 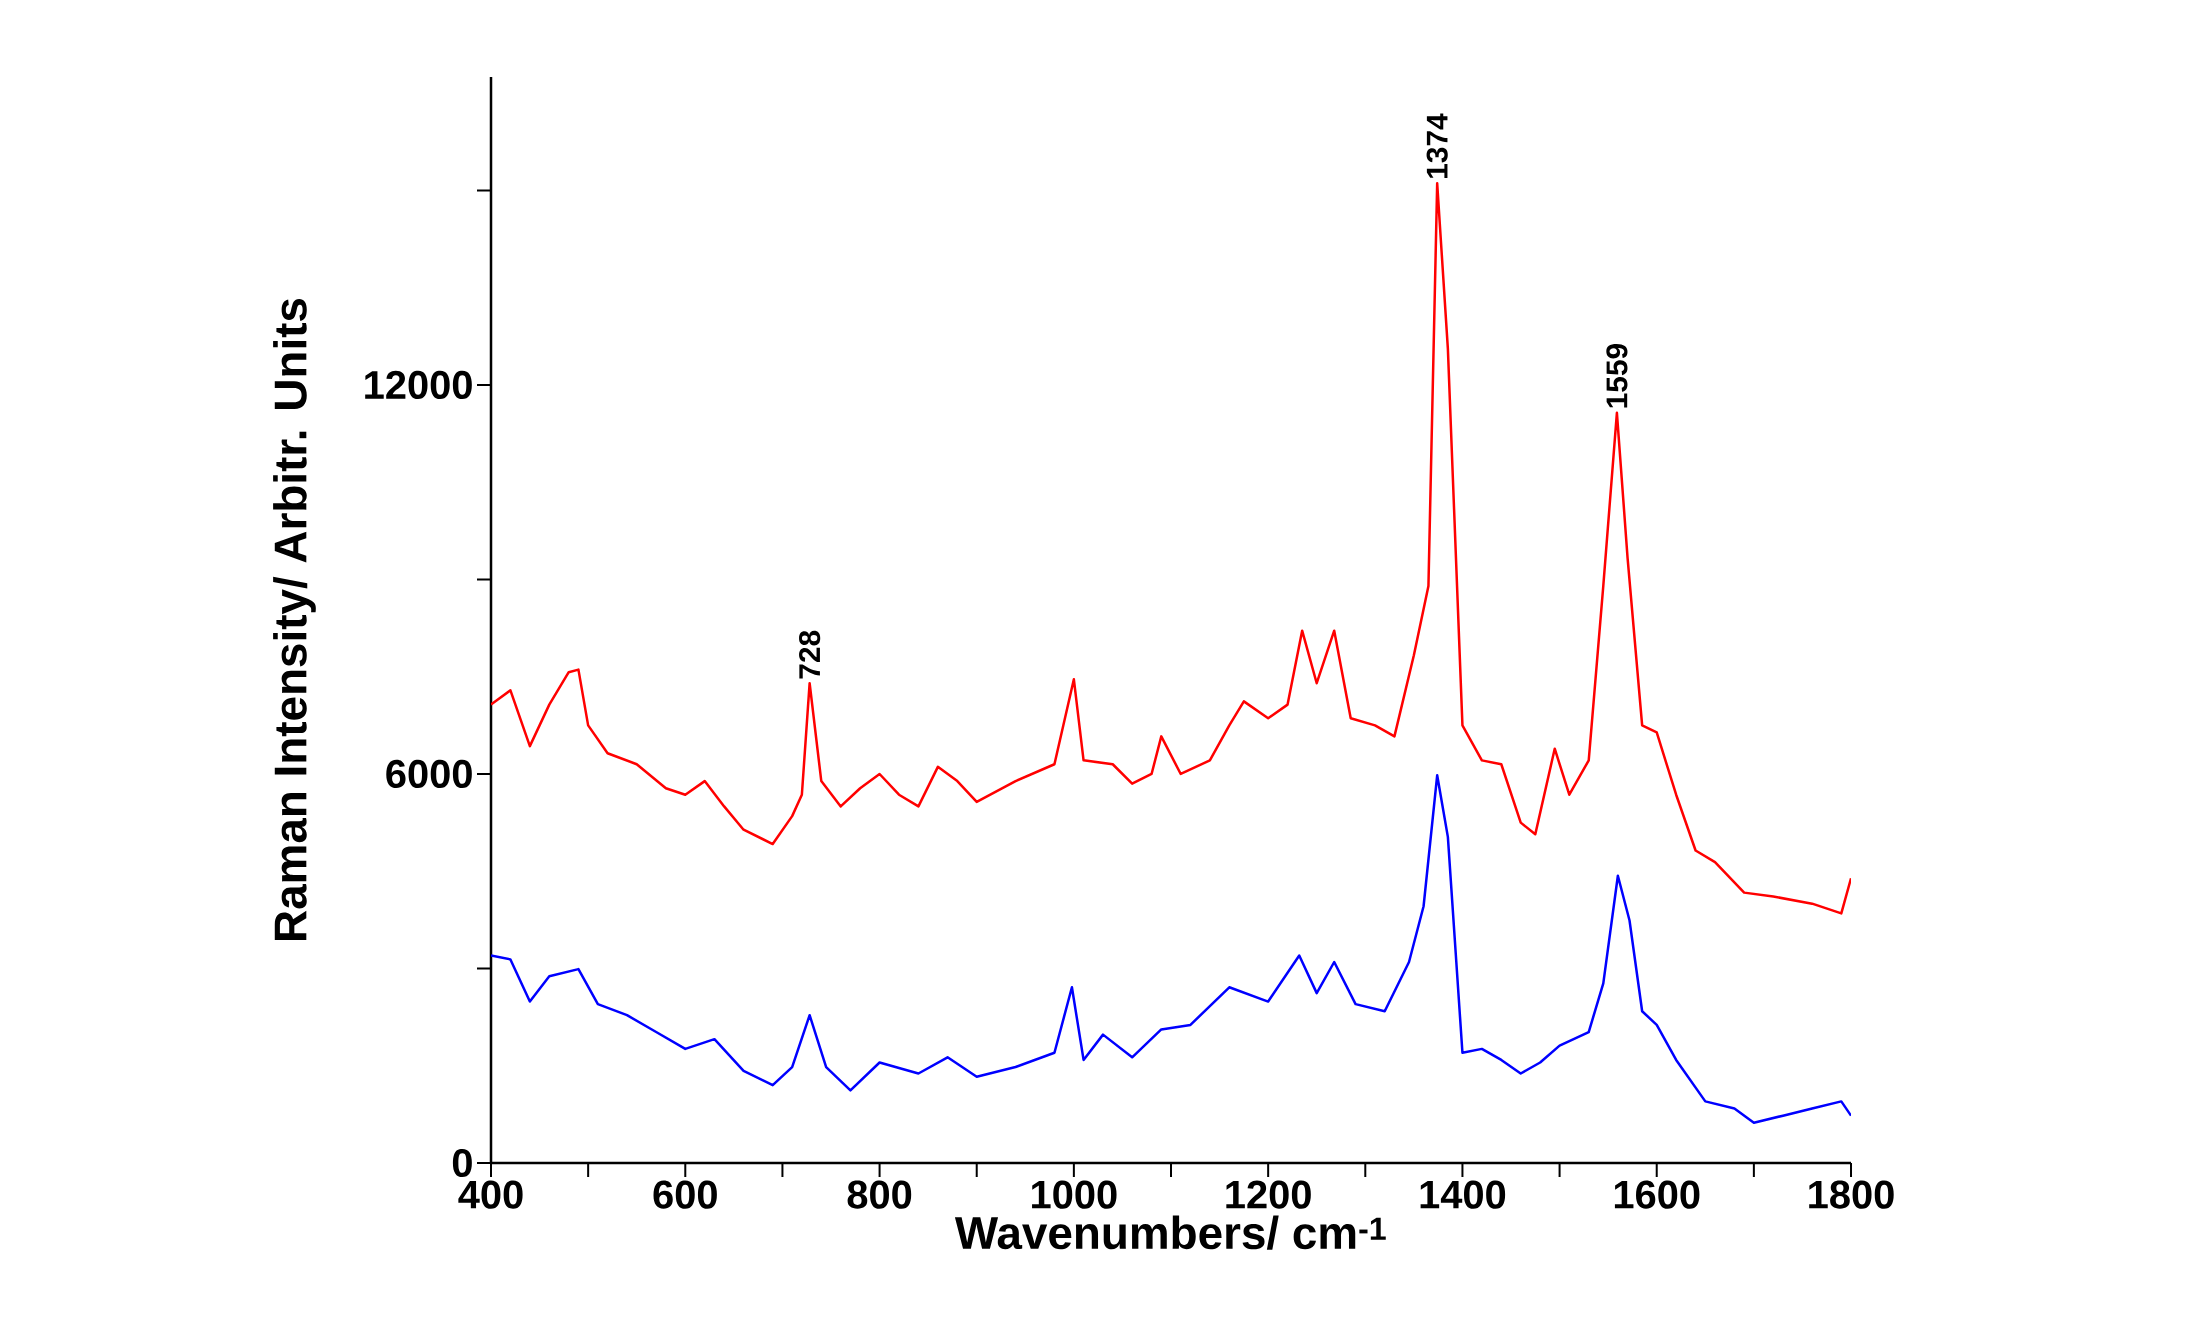 I want to click on x-tick-label: 800, so click(x=879, y=1194).